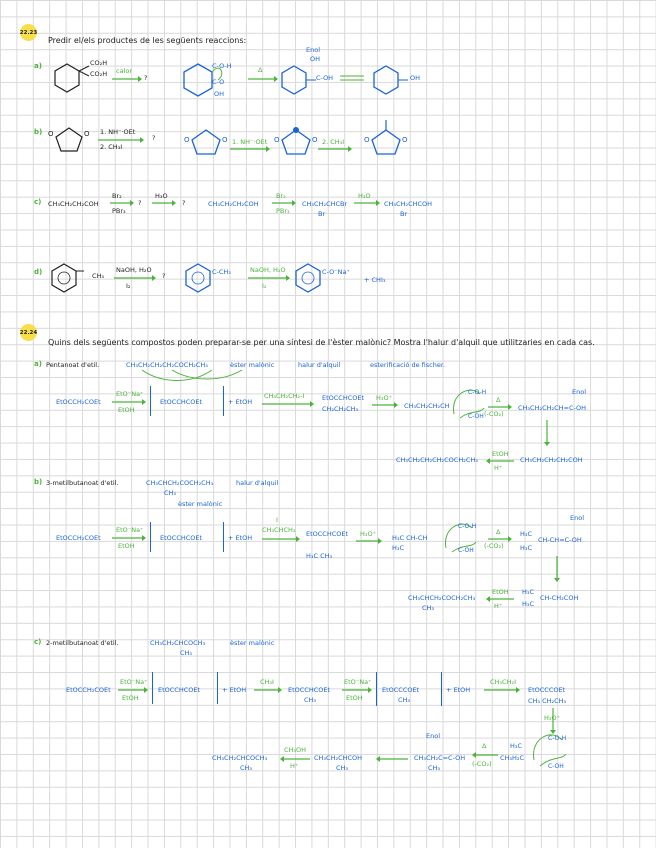  What do you see at coordinates (240, 538) in the screenshot?
I see `ethanol-byproduct: + EtOH` at bounding box center [240, 538].